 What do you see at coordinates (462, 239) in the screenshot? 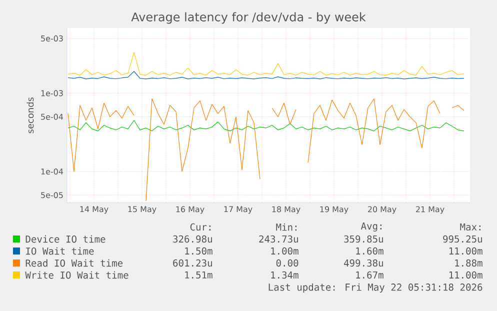
I see `text: 995.25u` at bounding box center [462, 239].